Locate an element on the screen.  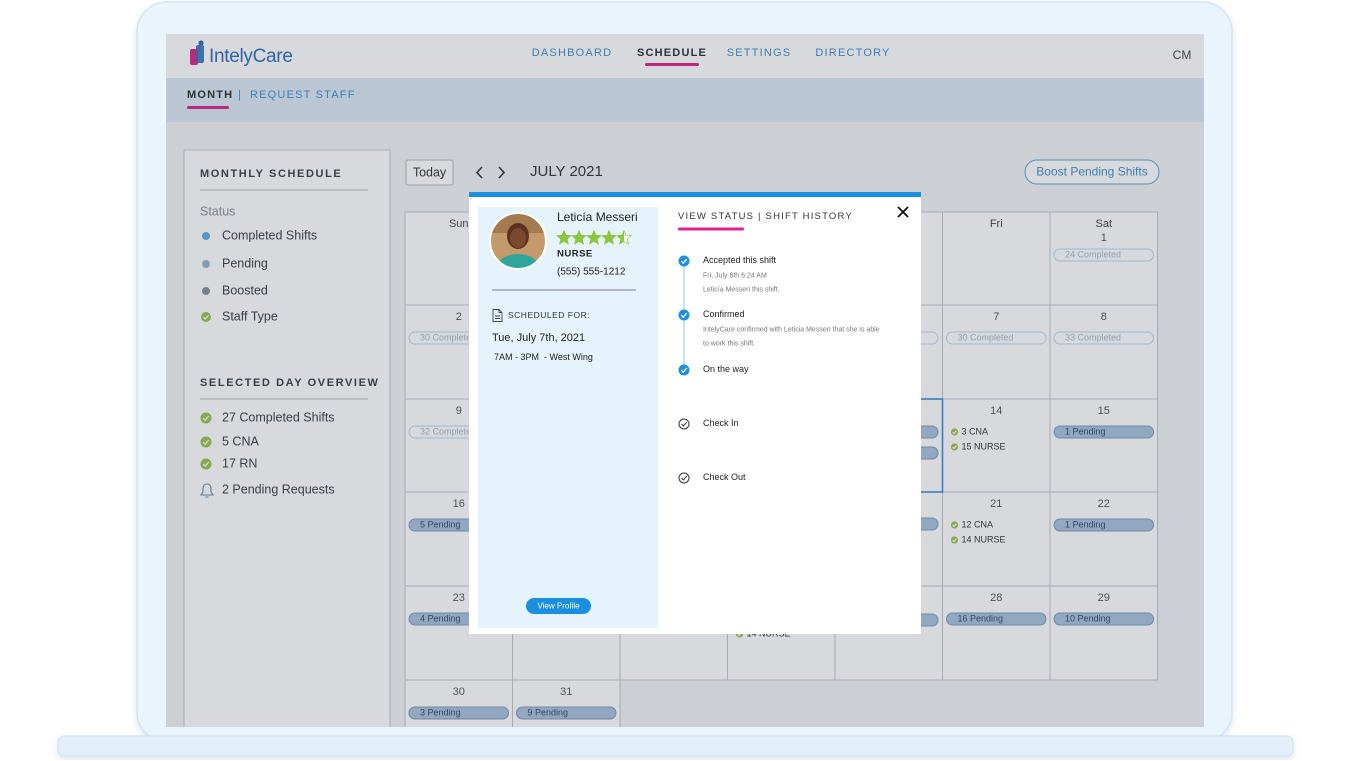
step-detail: Fri, July 6th 6:24 AM is located at coordinates (735, 275).